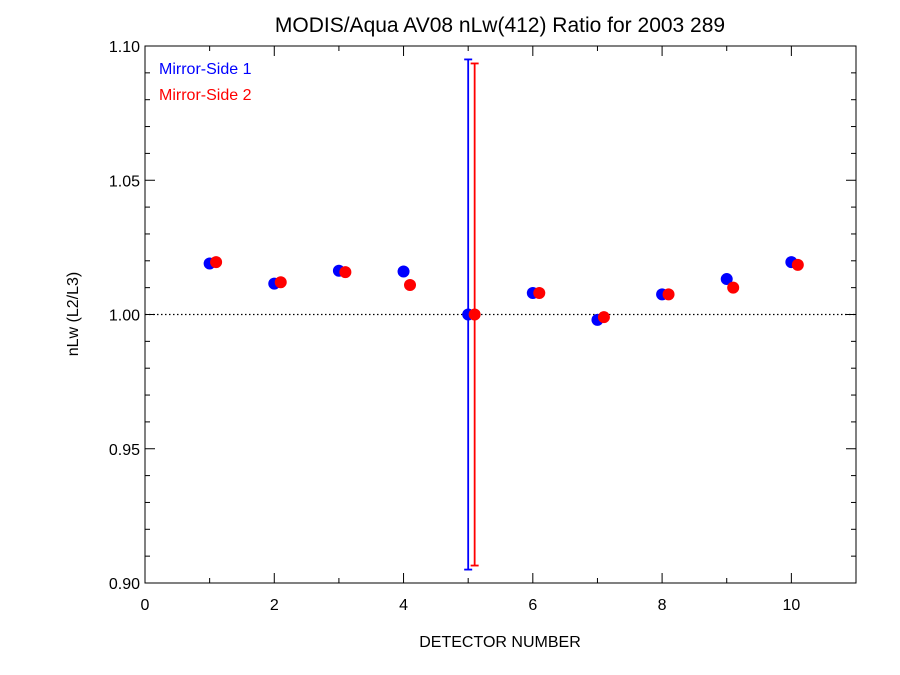 The image size is (900, 675). I want to click on y-tick-label: 1.05, so click(124, 181).